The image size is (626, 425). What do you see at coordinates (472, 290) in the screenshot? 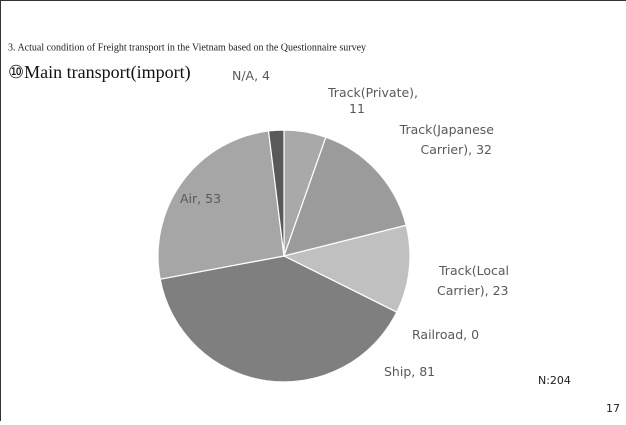
I see `slice-label-line: Carrier), 23` at bounding box center [472, 290].